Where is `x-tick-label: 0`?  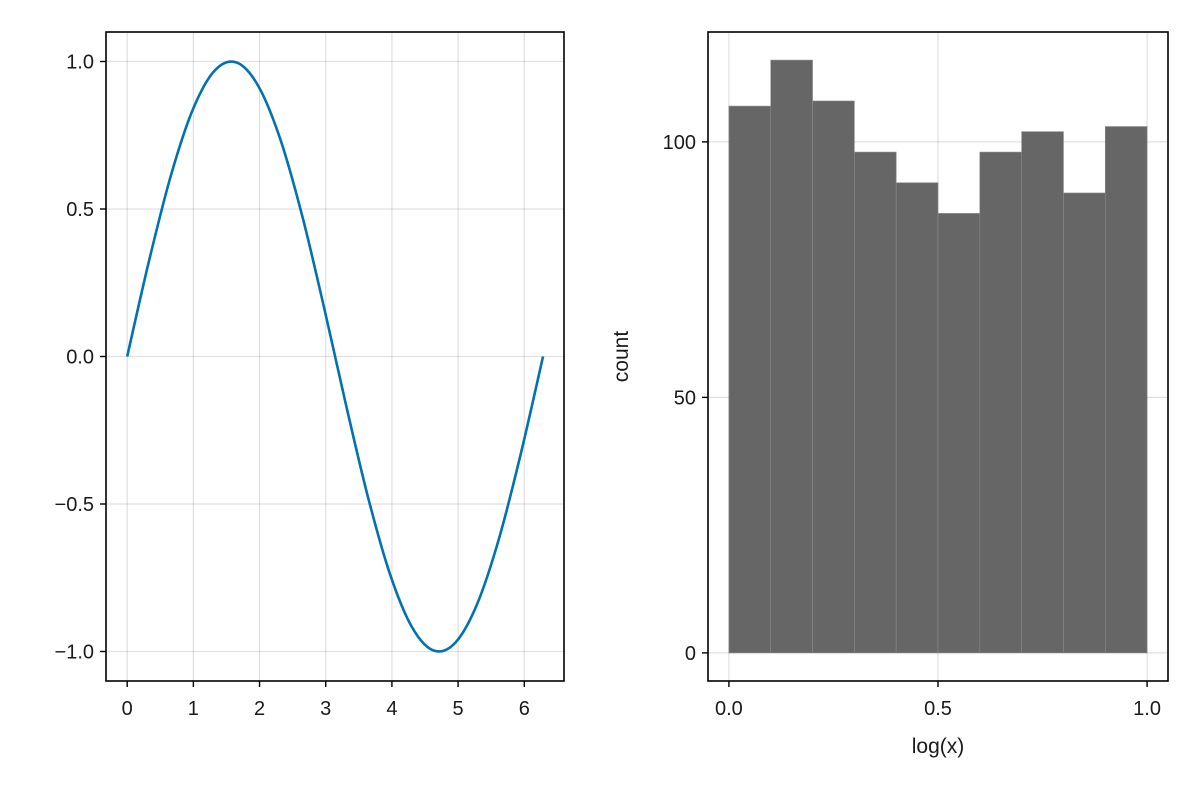 x-tick-label: 0 is located at coordinates (127, 709).